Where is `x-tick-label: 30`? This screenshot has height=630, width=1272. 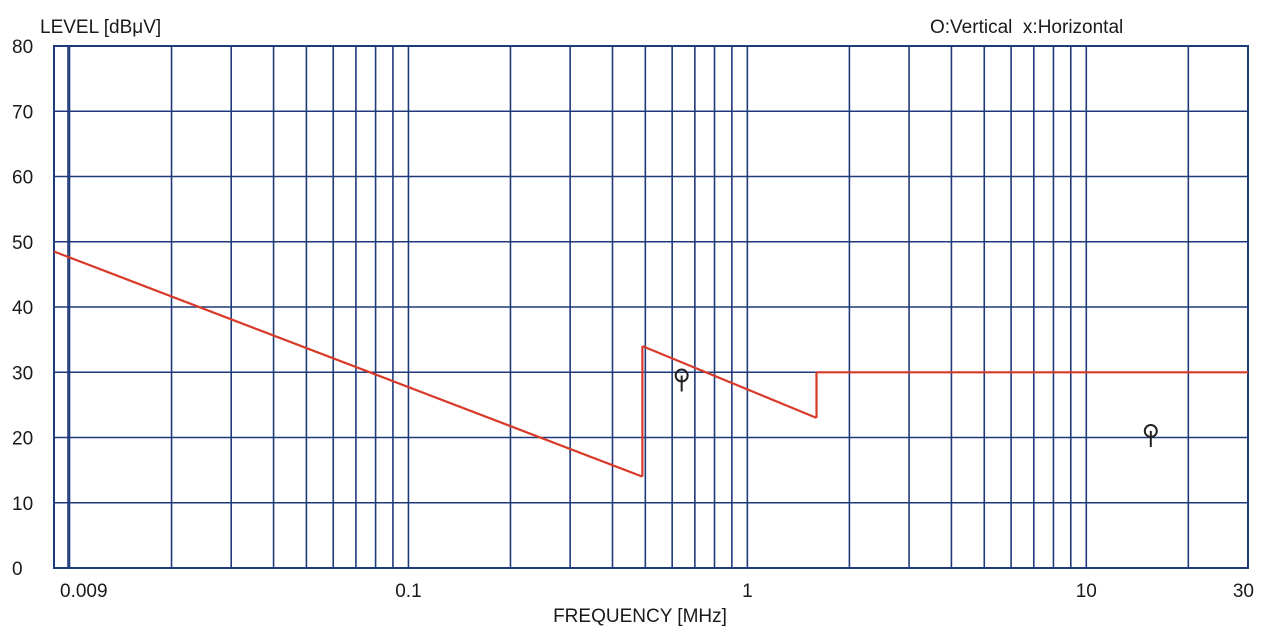
x-tick-label: 30 is located at coordinates (1243, 591).